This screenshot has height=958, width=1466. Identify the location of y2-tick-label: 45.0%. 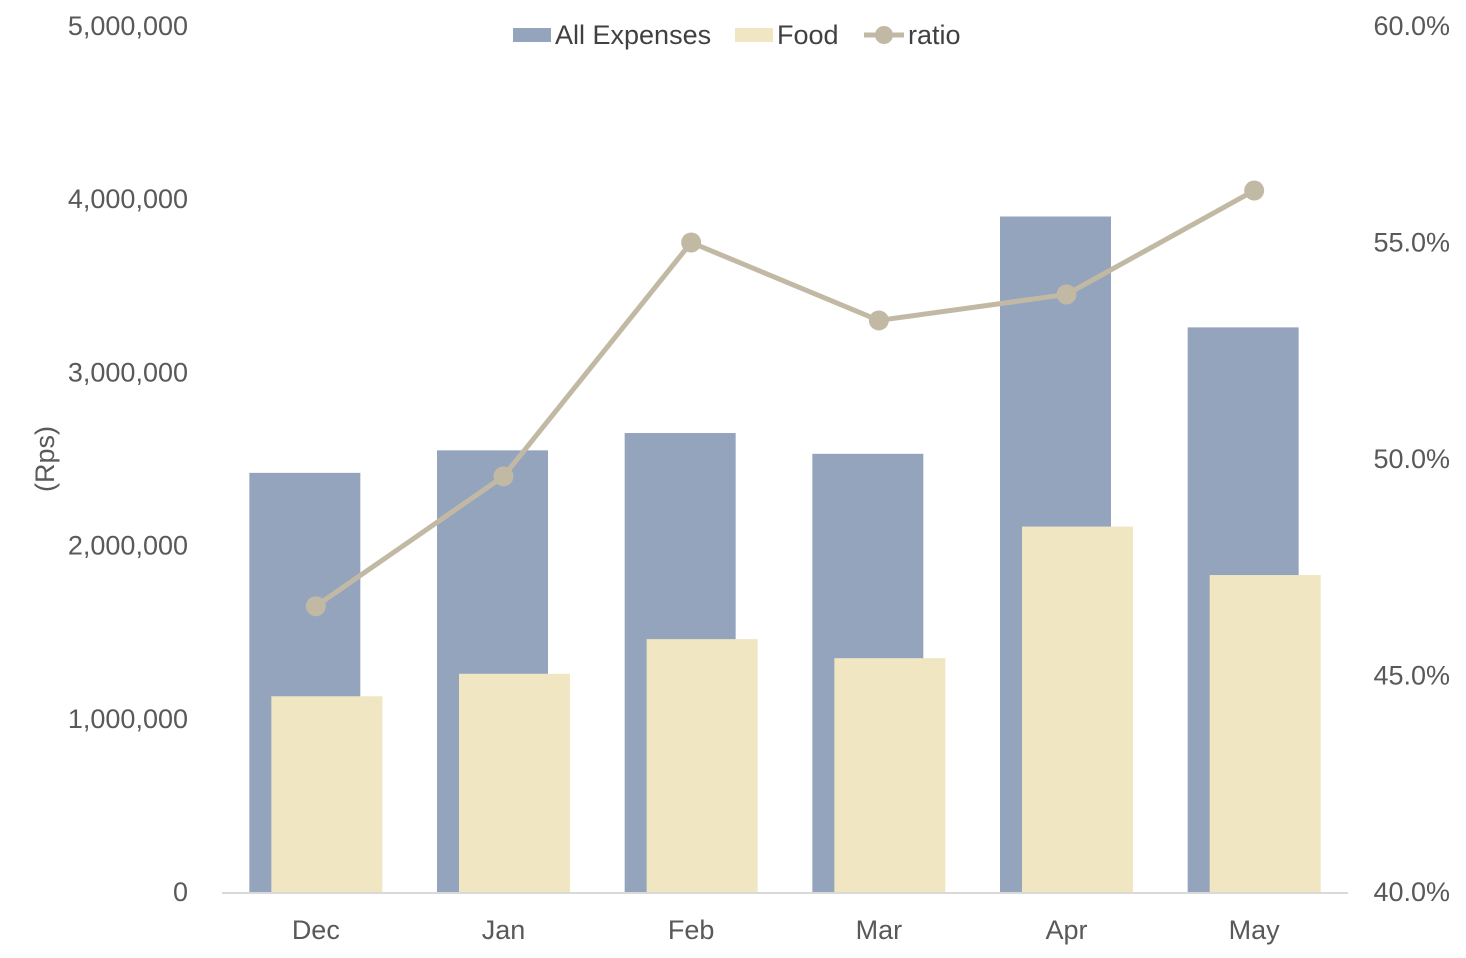
(1411, 676).